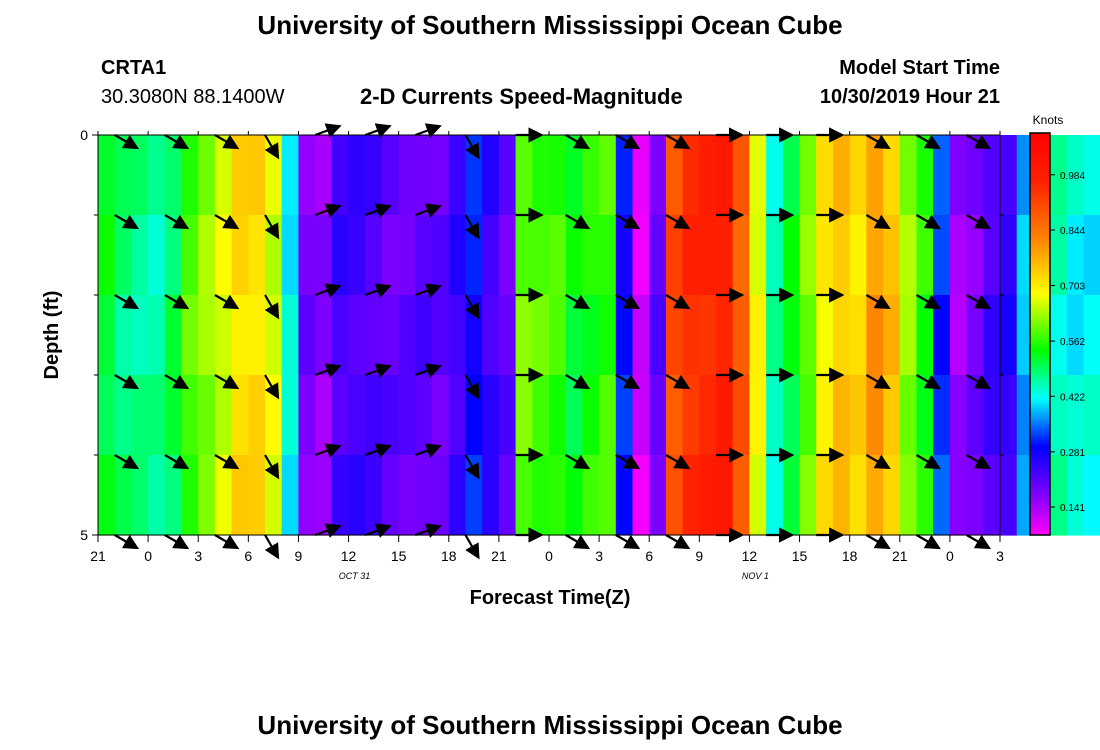 This screenshot has width=1100, height=750. I want to click on colorbar-tick-label: 0.422, so click(1072, 397).